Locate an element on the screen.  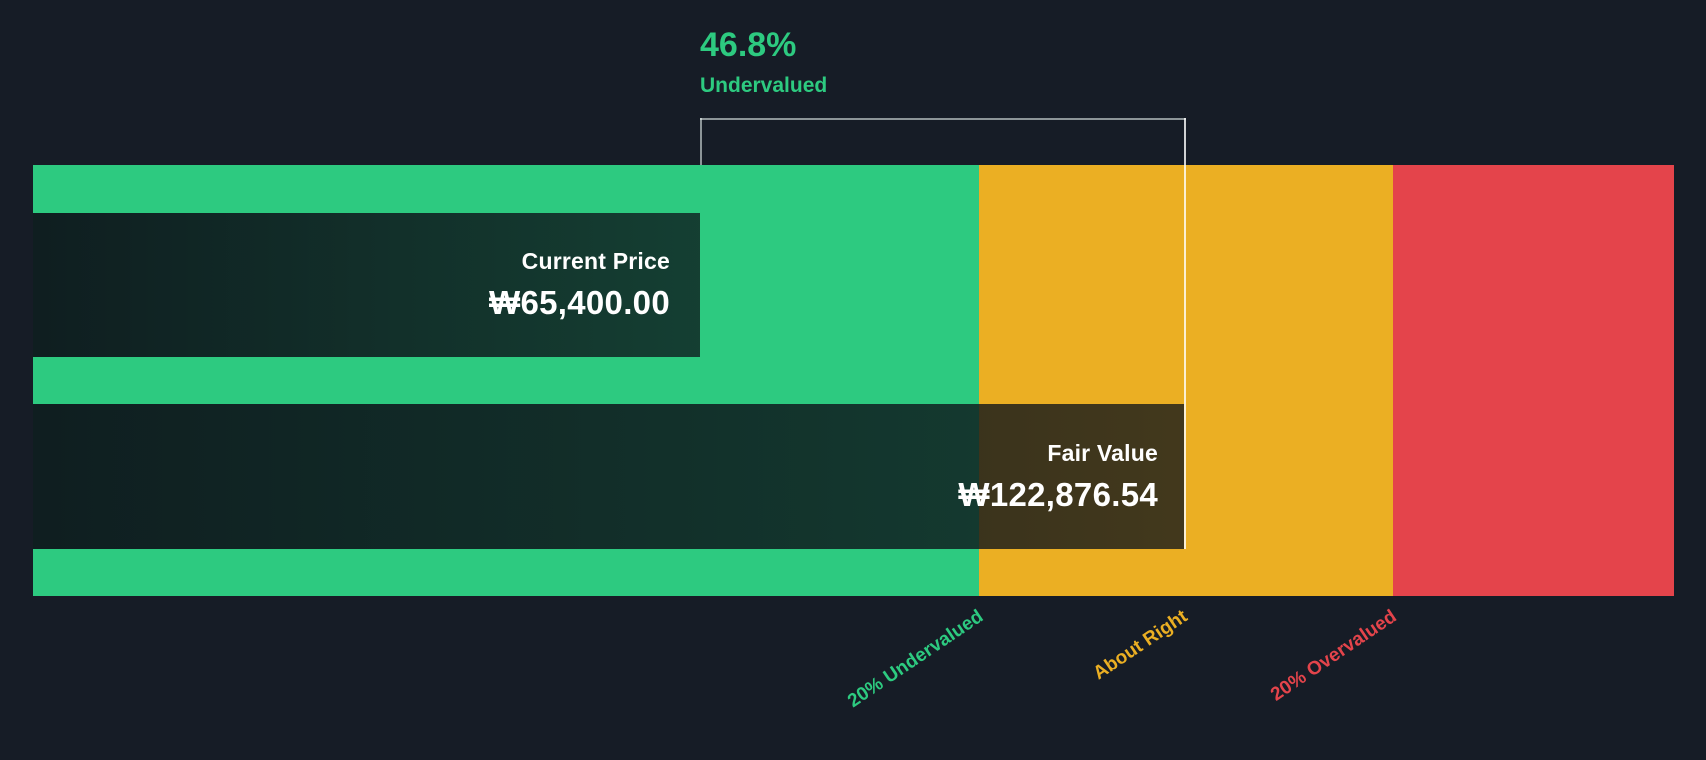
discount-percent: 46.8% is located at coordinates (748, 45).